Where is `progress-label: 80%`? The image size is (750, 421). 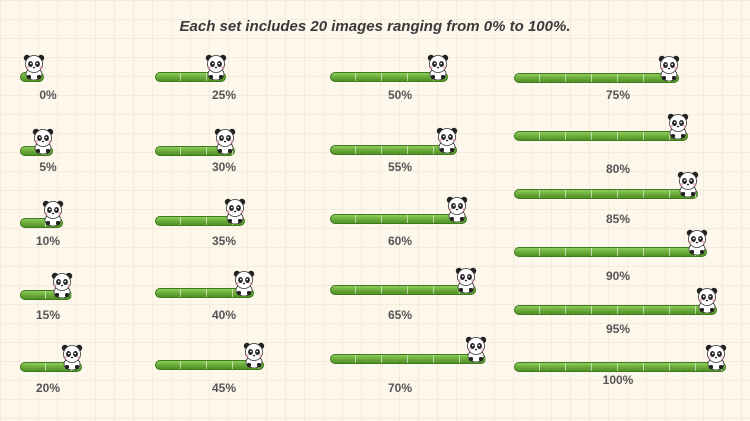 progress-label: 80% is located at coordinates (618, 169).